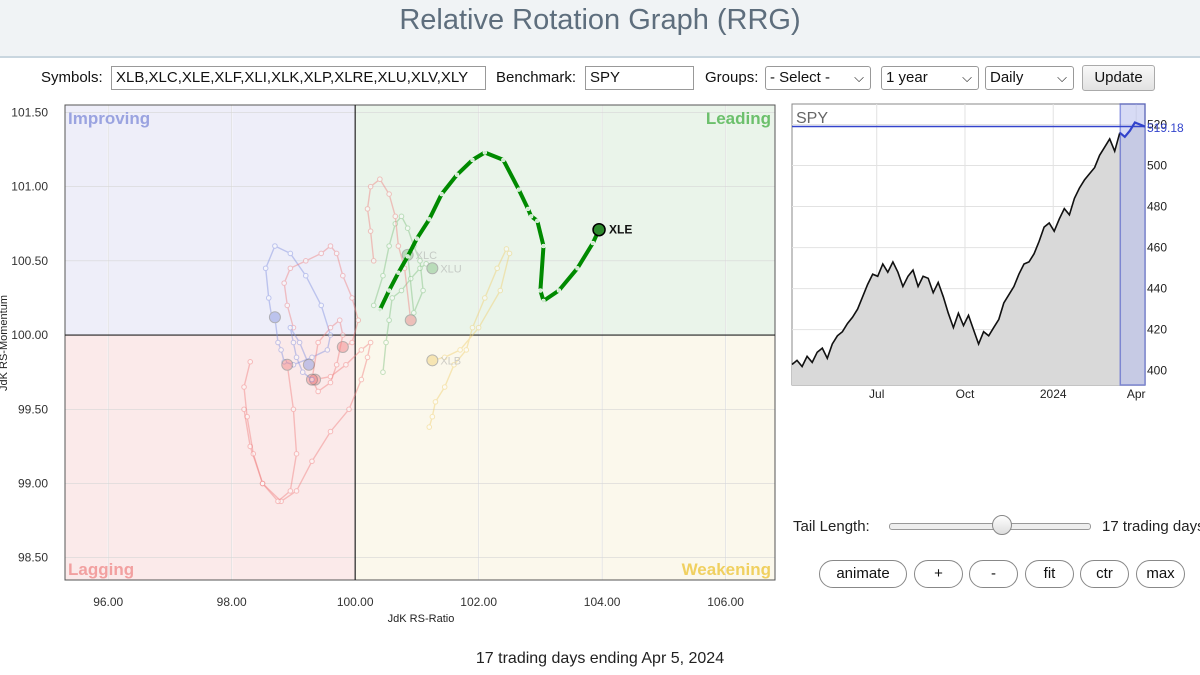 This screenshot has height=675, width=1200. What do you see at coordinates (1157, 125) in the screenshot?
I see `spy-y-tick-label: 520` at bounding box center [1157, 125].